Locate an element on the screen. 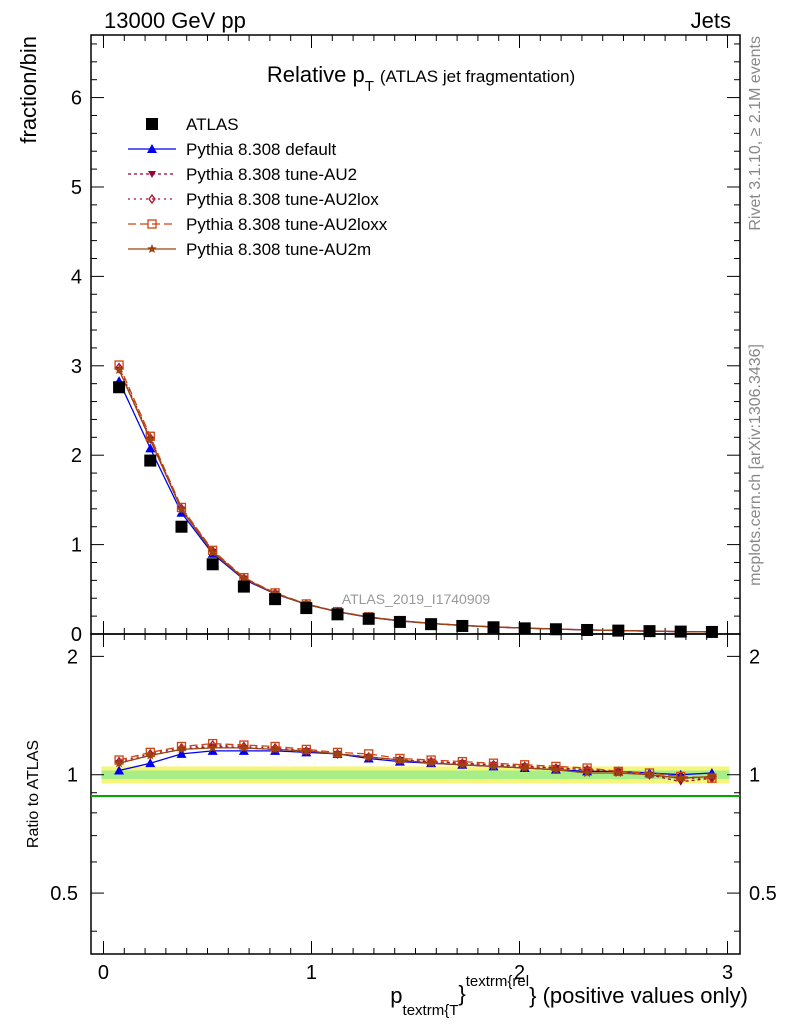  chart-title-rest: (ATLAS jet fragmentation) is located at coordinates (477, 76).